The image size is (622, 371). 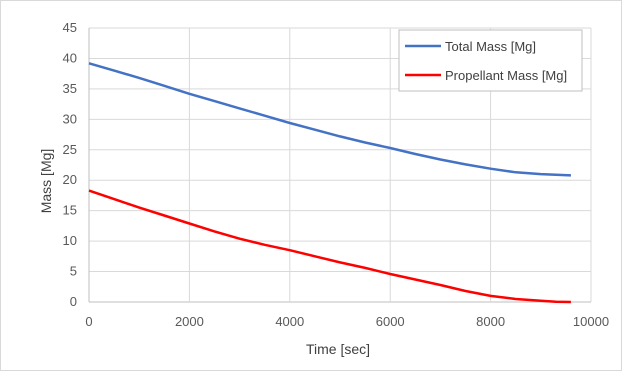 I want to click on legend: Total Mass [Mg] Propellant Mass [Mg], so click(x=490, y=60).